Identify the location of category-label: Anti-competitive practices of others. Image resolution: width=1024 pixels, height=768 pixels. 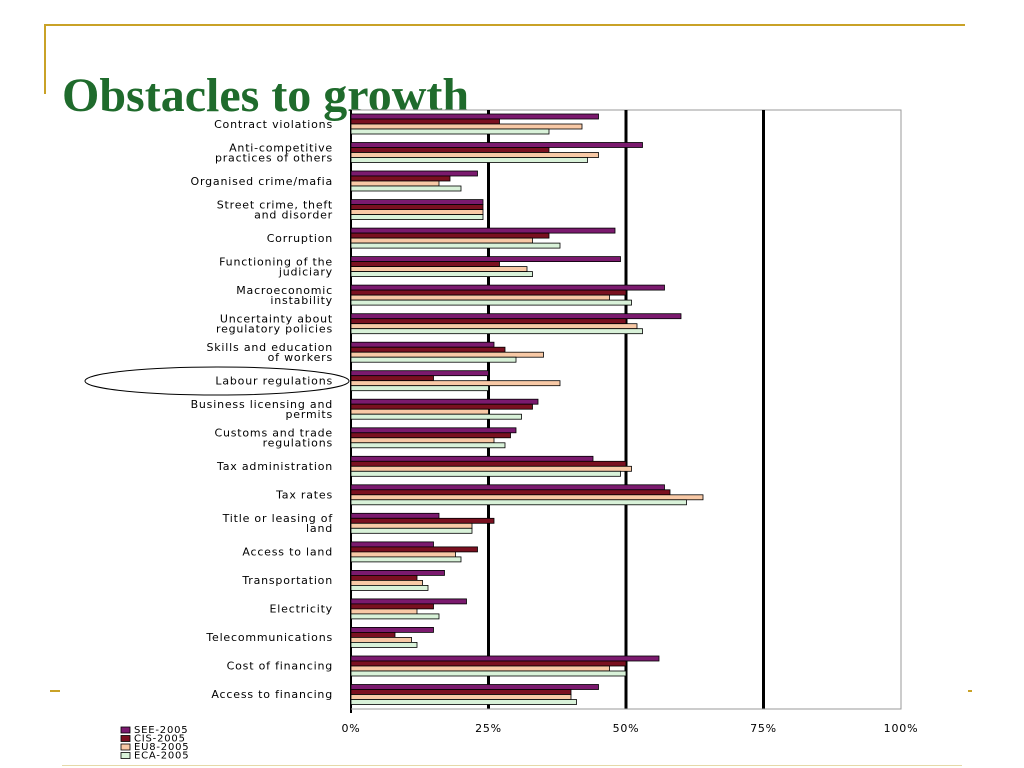
(274, 152).